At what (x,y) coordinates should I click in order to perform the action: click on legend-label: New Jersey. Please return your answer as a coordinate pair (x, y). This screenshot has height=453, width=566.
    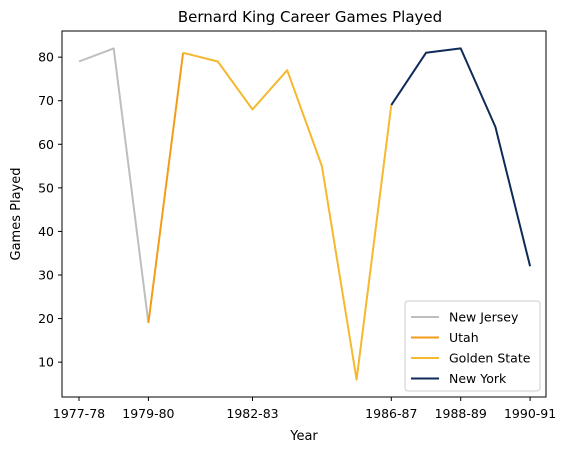
    Looking at the image, I should click on (484, 317).